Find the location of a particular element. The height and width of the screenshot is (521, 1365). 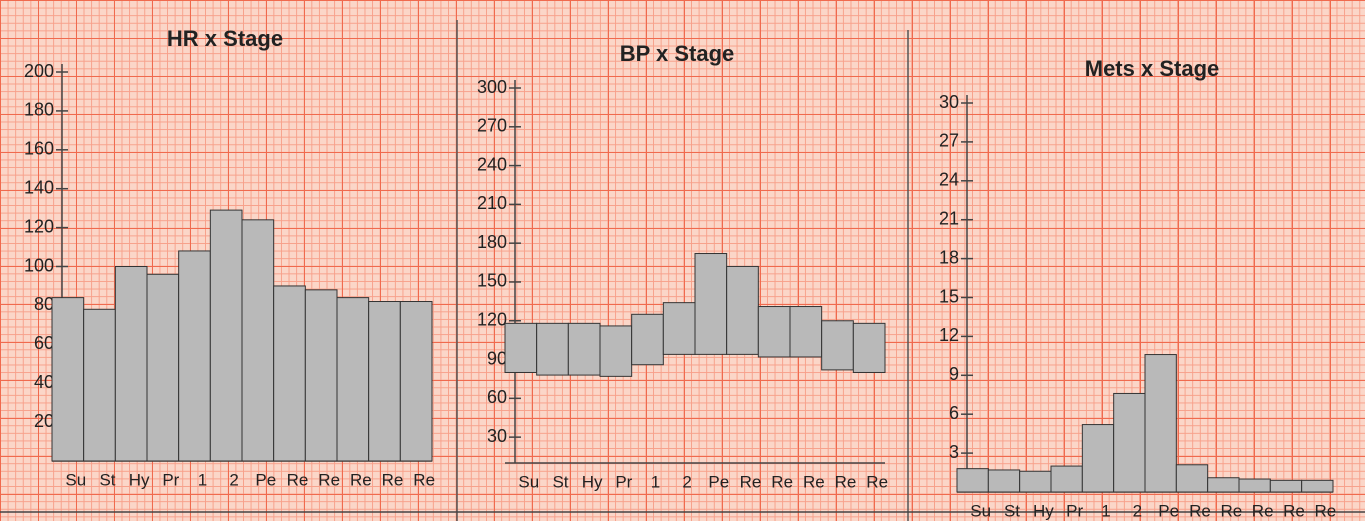

y-tick-label: 12 is located at coordinates (949, 335).